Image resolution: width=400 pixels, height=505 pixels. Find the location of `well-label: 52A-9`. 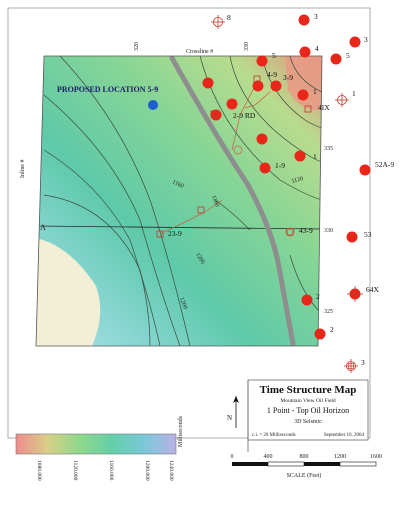

well-label: 52A-9 is located at coordinates (384, 164).